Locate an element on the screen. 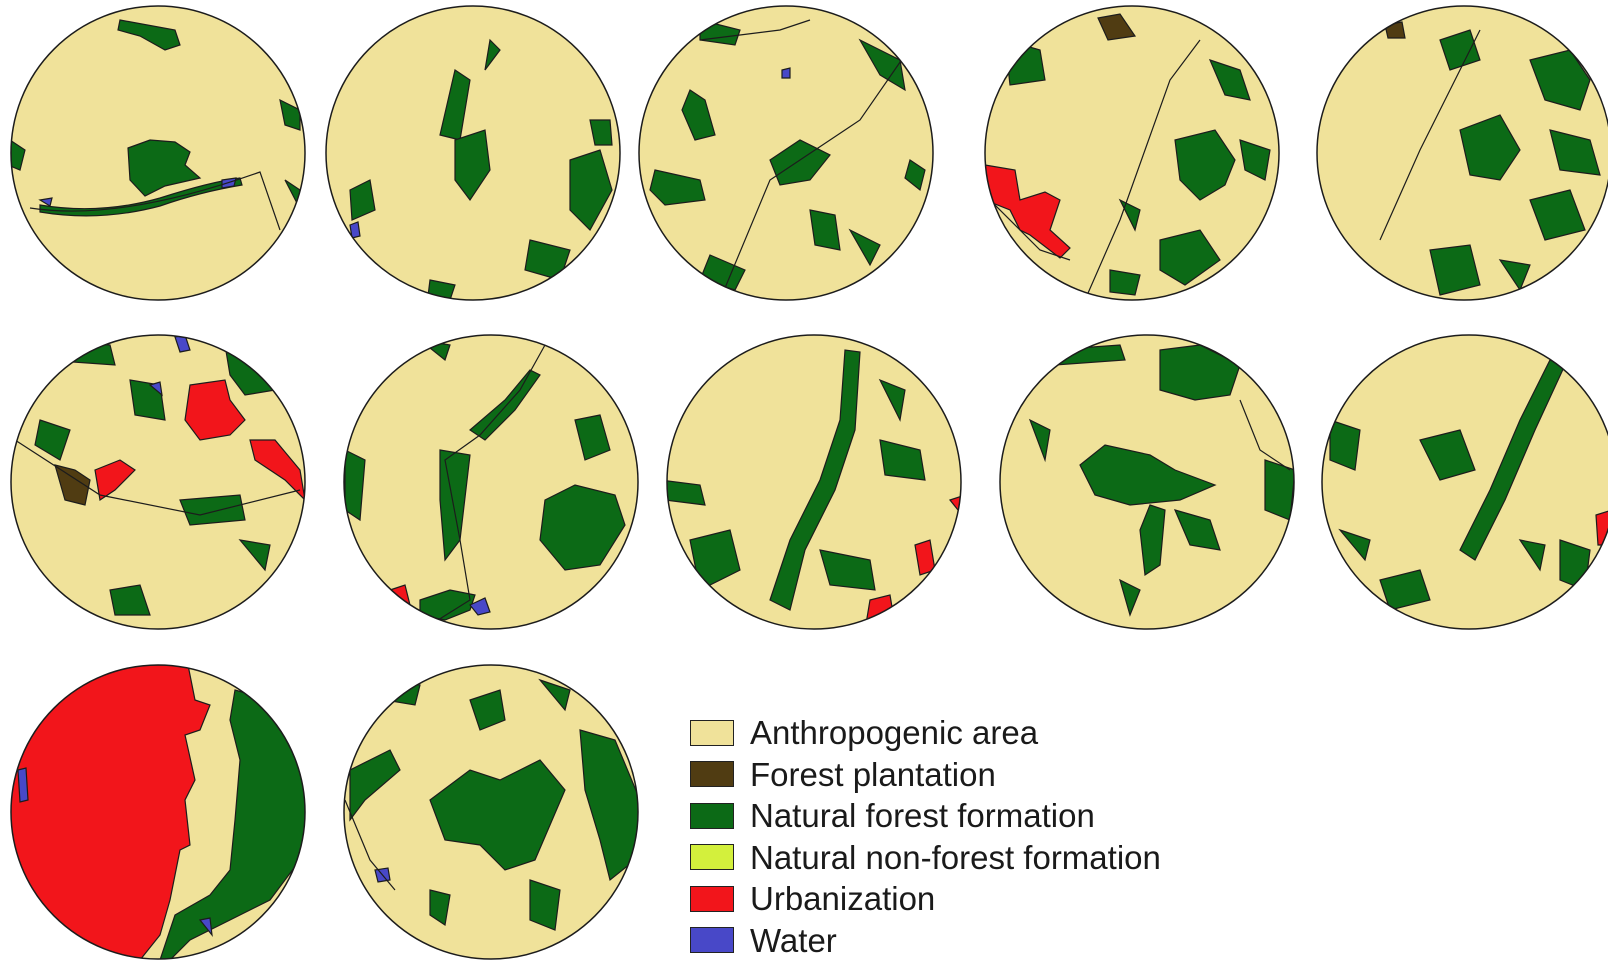 Image resolution: width=1608 pixels, height=961 pixels. legend-label: Urbanization is located at coordinates (842, 898).